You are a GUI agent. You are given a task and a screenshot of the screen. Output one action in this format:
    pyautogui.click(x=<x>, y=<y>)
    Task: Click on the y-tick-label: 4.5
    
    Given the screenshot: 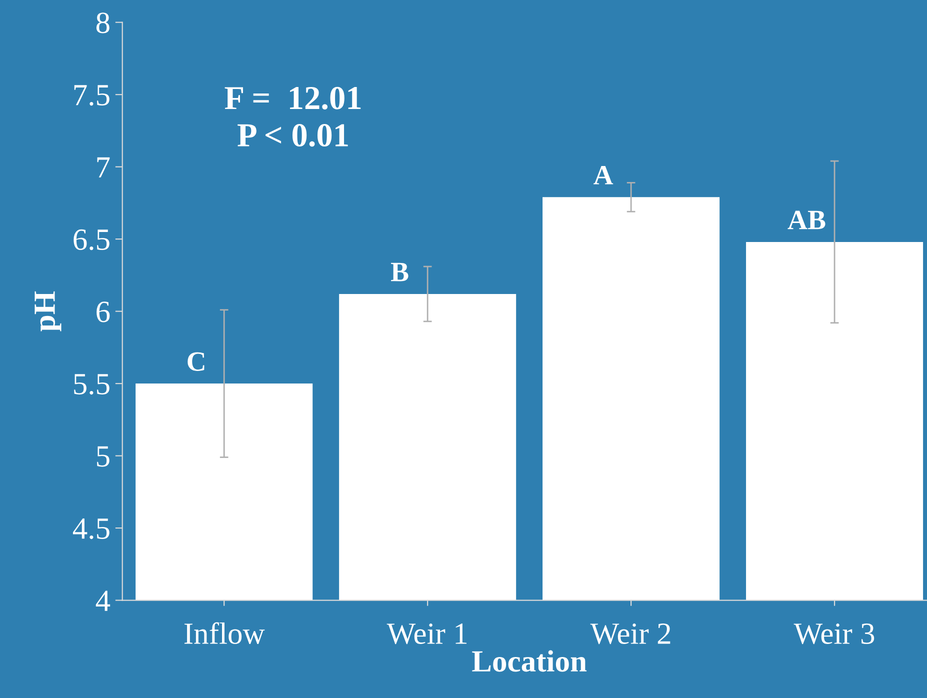 What is the action you would take?
    pyautogui.click(x=91, y=529)
    